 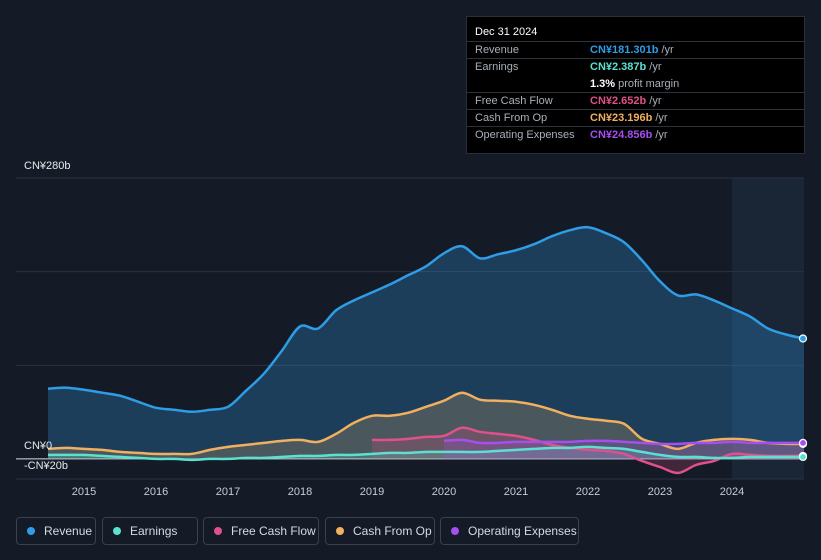 What do you see at coordinates (497, 67) in the screenshot?
I see `tooltip-label: Earnings` at bounding box center [497, 67].